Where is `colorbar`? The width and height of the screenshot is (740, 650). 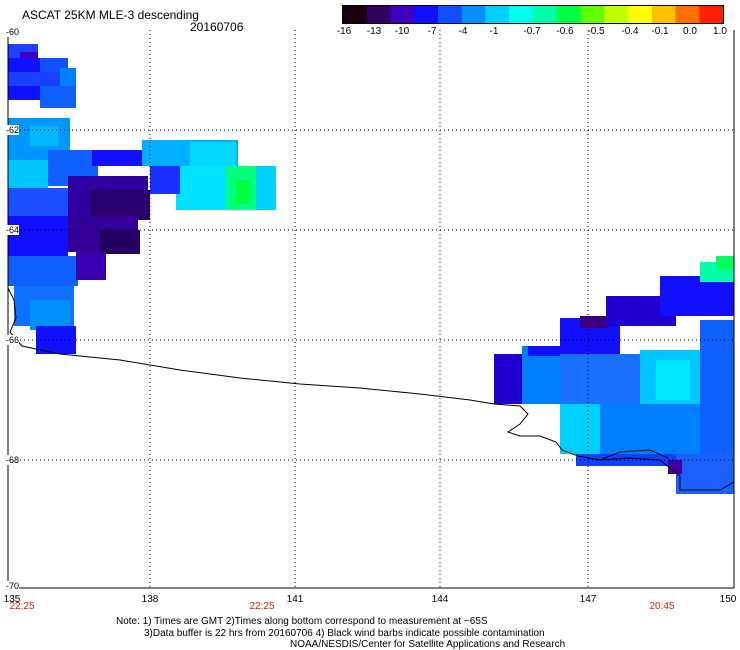
colorbar is located at coordinates (533, 14).